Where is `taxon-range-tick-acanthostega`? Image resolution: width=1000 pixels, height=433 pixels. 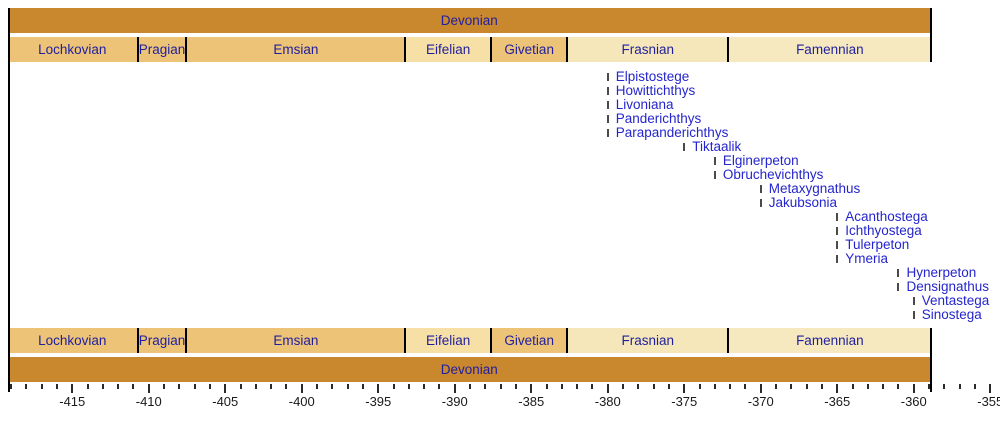 taxon-range-tick-acanthostega is located at coordinates (837, 217).